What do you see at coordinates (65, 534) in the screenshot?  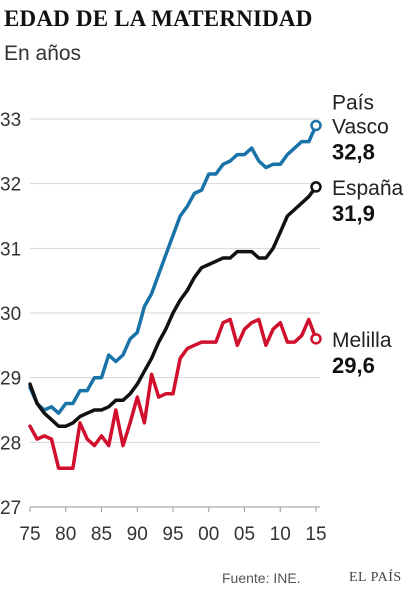 I see `x-tick-label-1980: 80` at bounding box center [65, 534].